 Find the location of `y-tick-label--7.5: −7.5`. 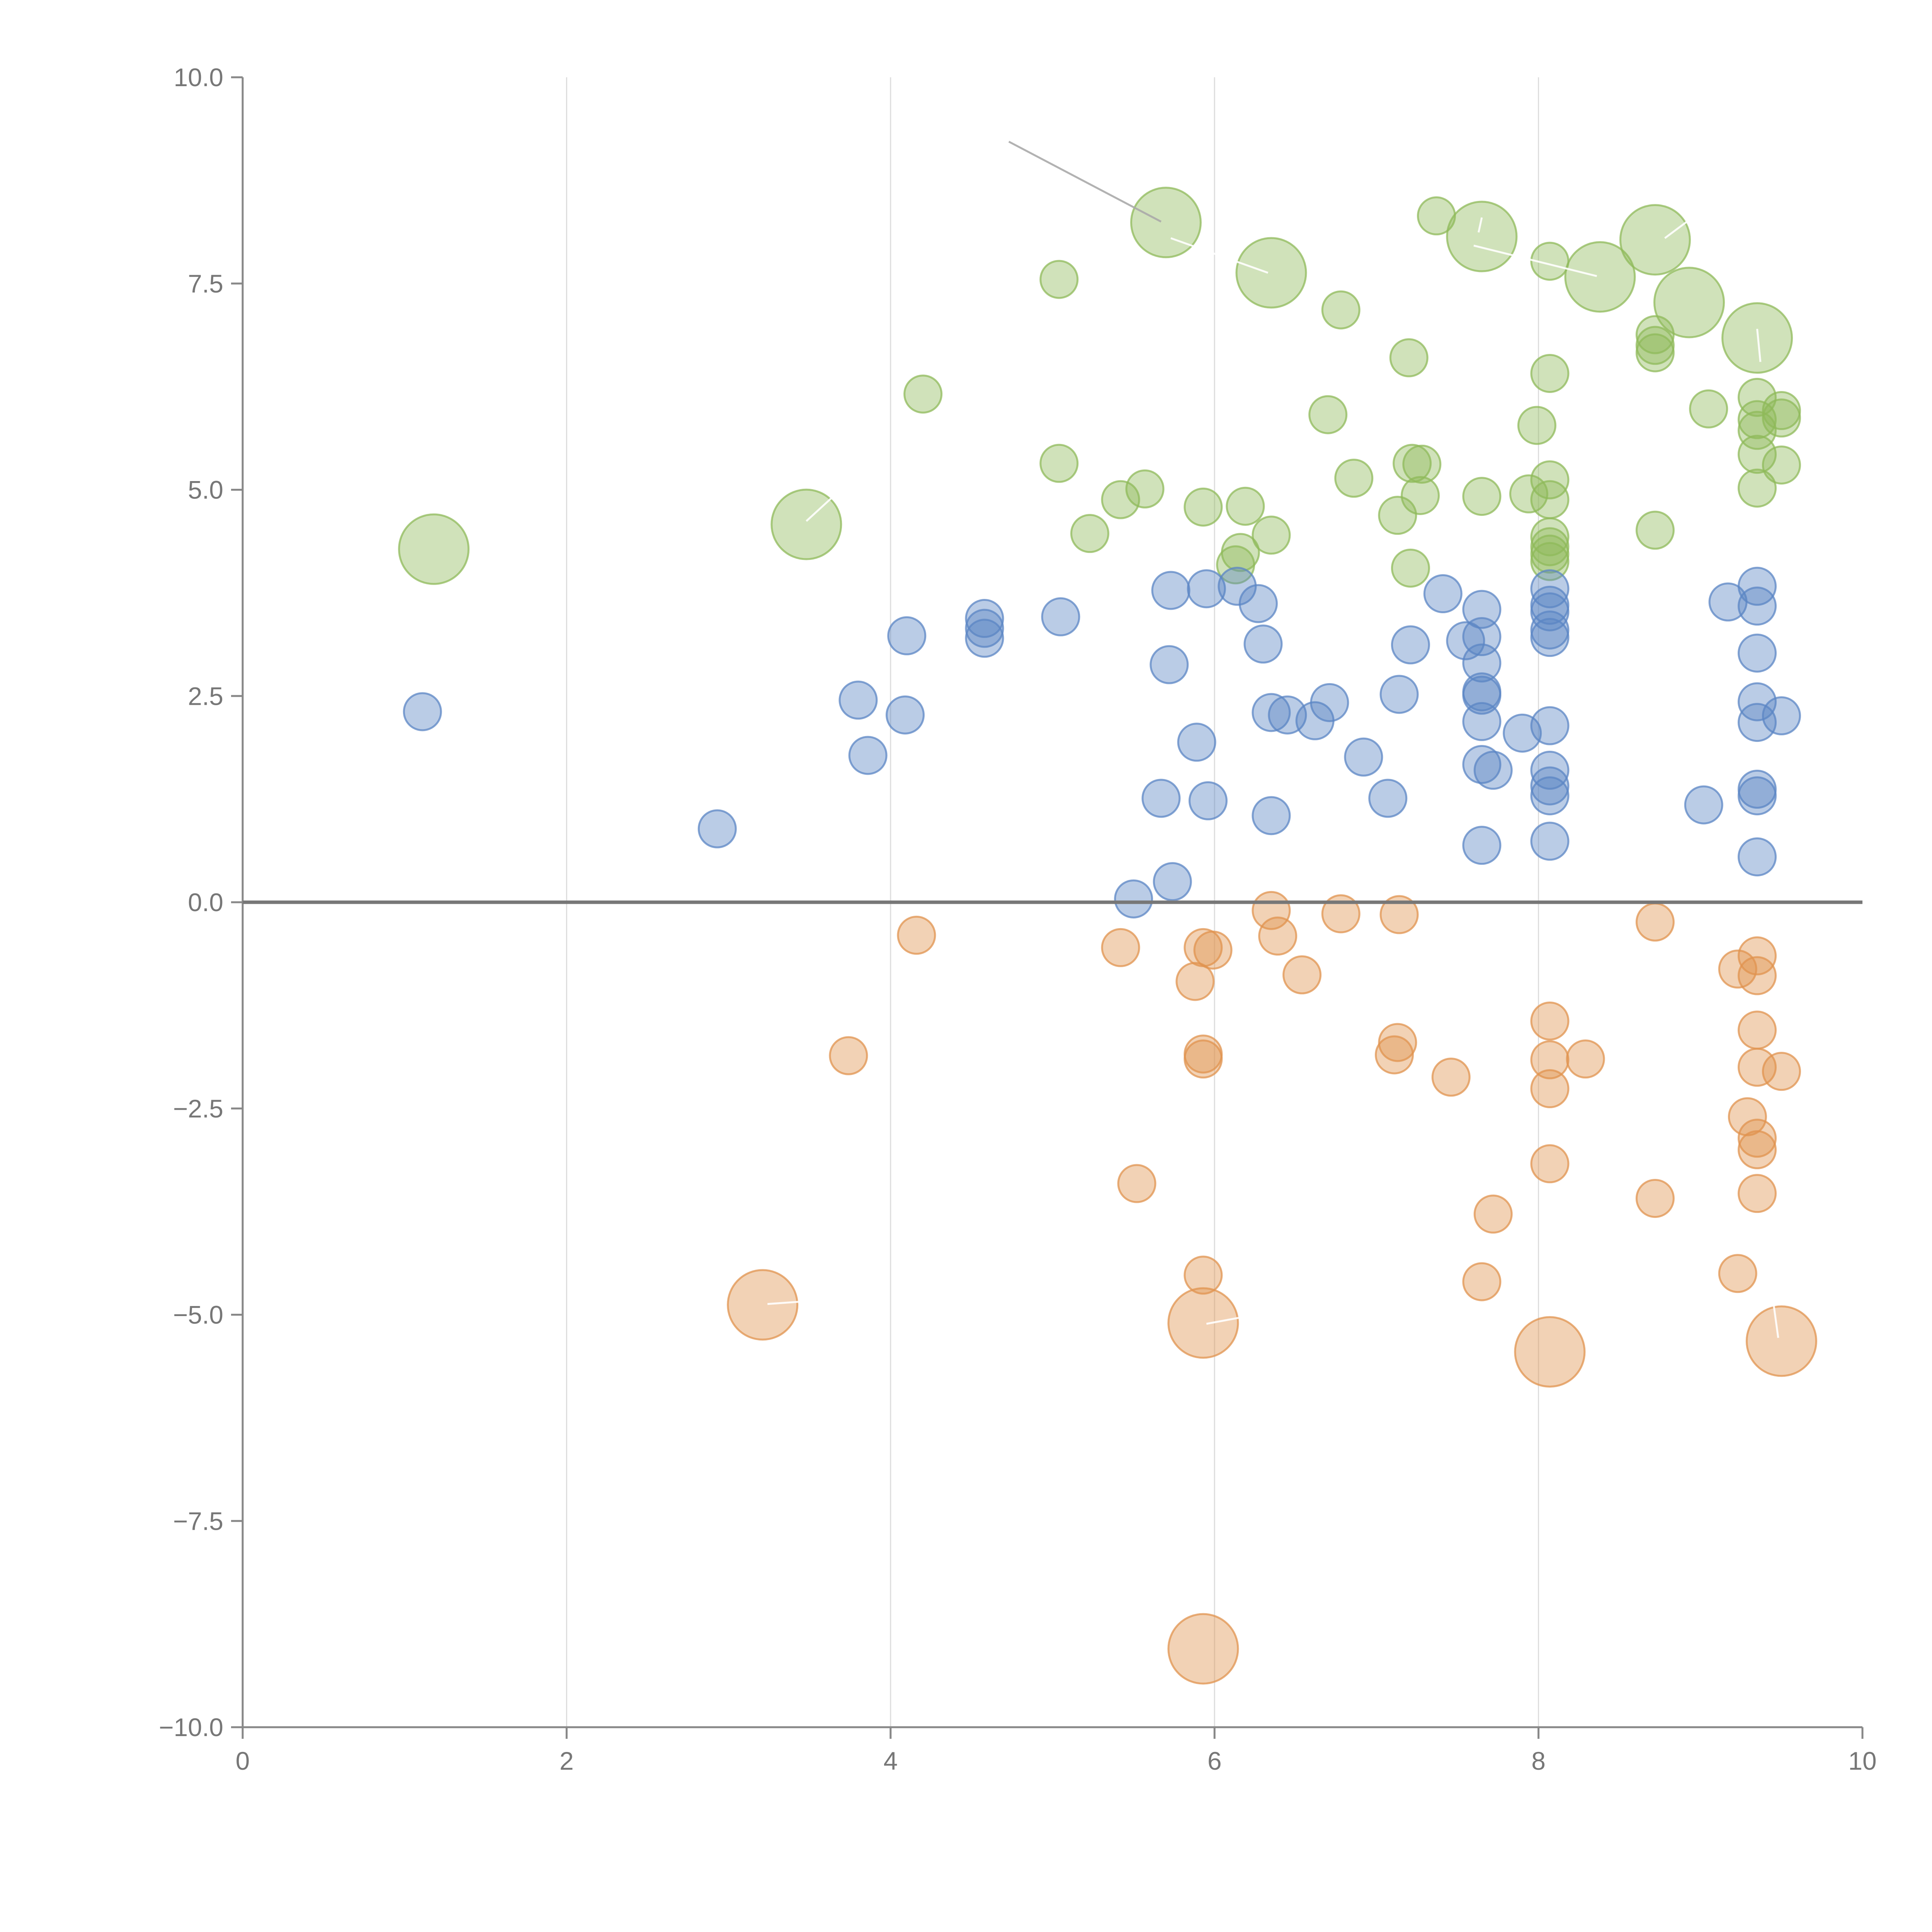

y-tick-label--7.5: −7.5 is located at coordinates (198, 1521).